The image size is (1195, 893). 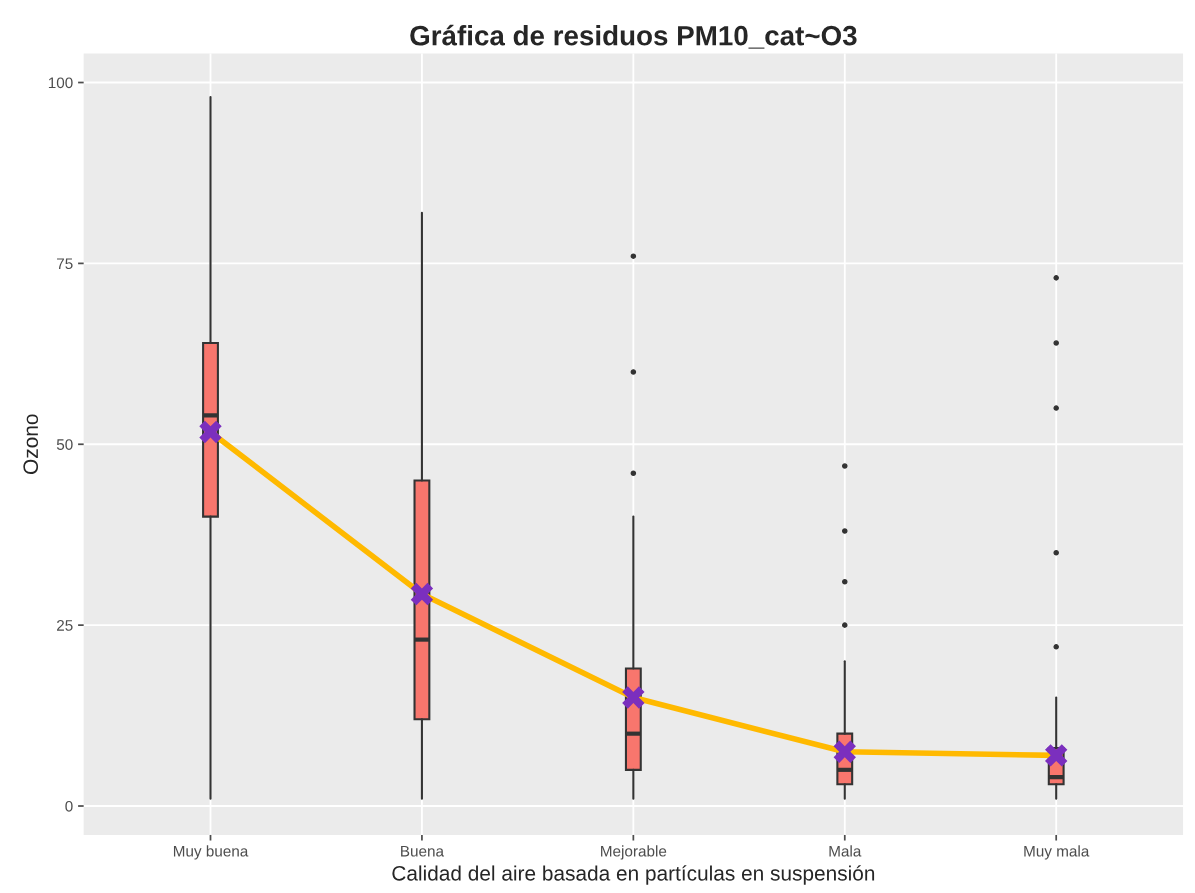 I want to click on y-tick-label: 100, so click(x=60, y=83).